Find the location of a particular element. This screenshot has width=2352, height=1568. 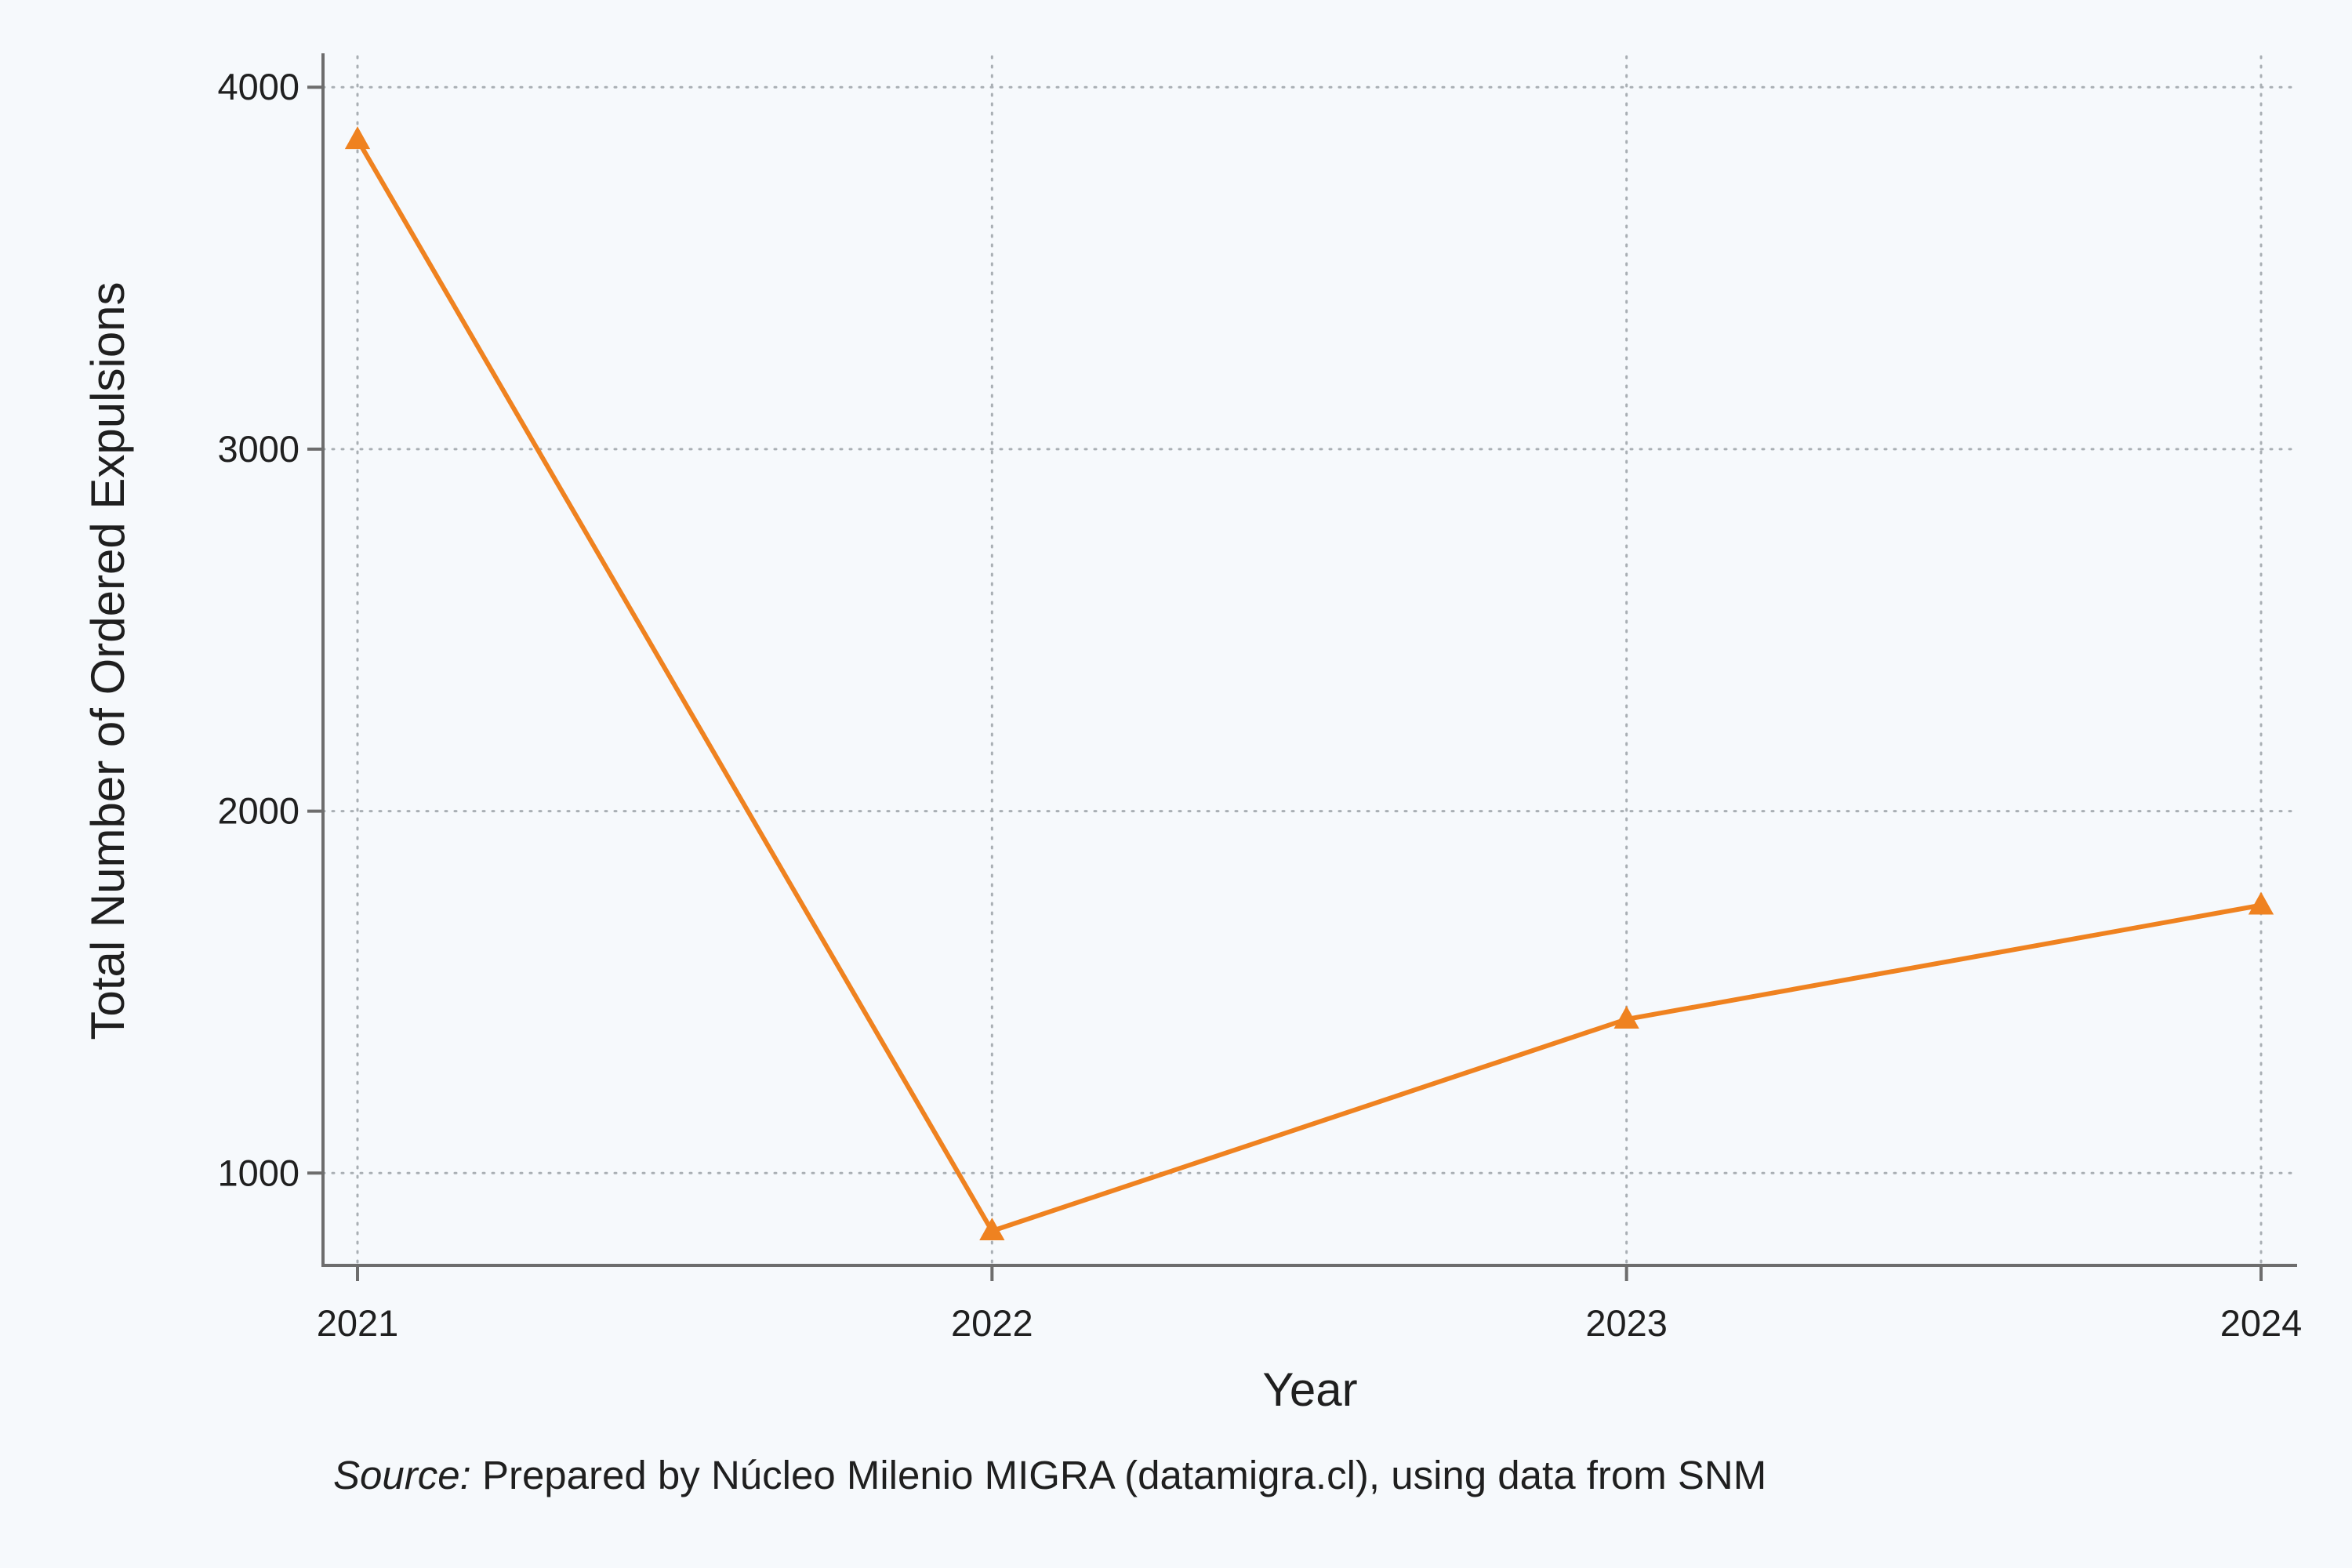

x-tick-label: 2024 is located at coordinates (2261, 1323).